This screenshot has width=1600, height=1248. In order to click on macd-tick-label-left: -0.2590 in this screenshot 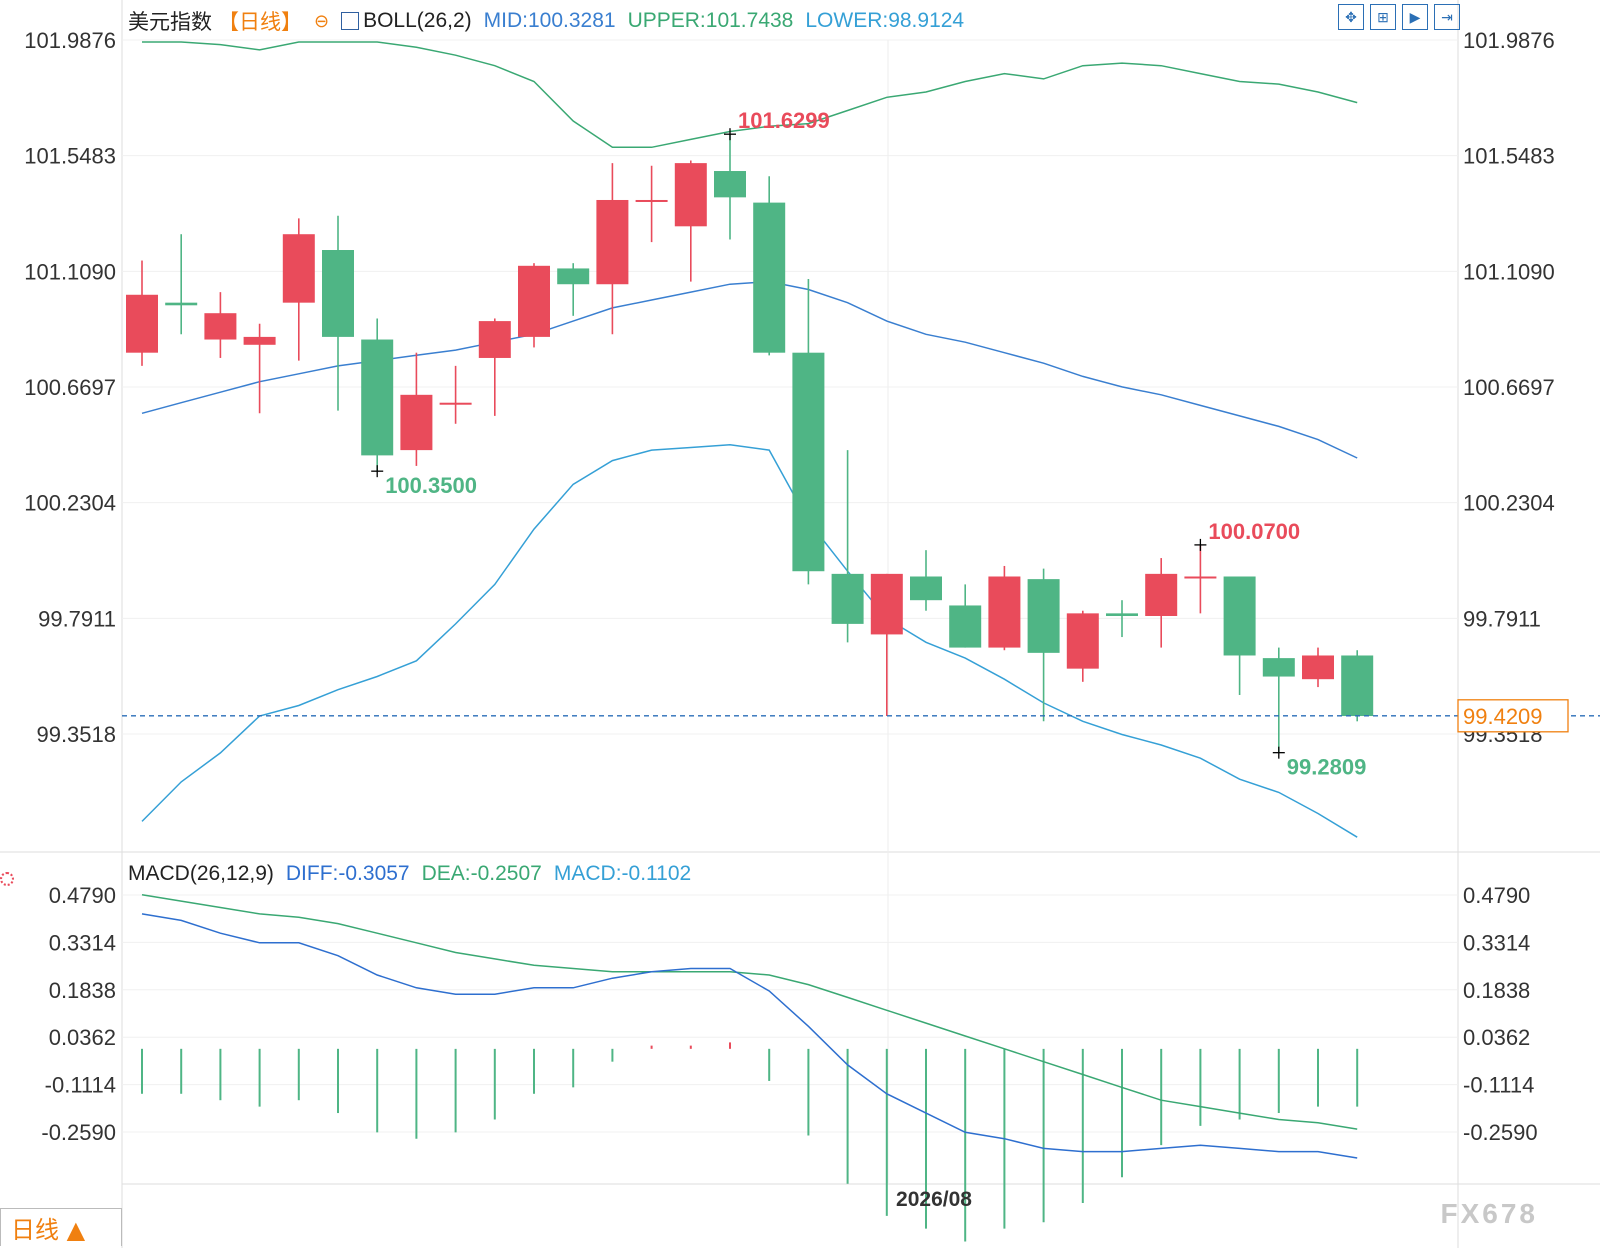, I will do `click(78, 1132)`.